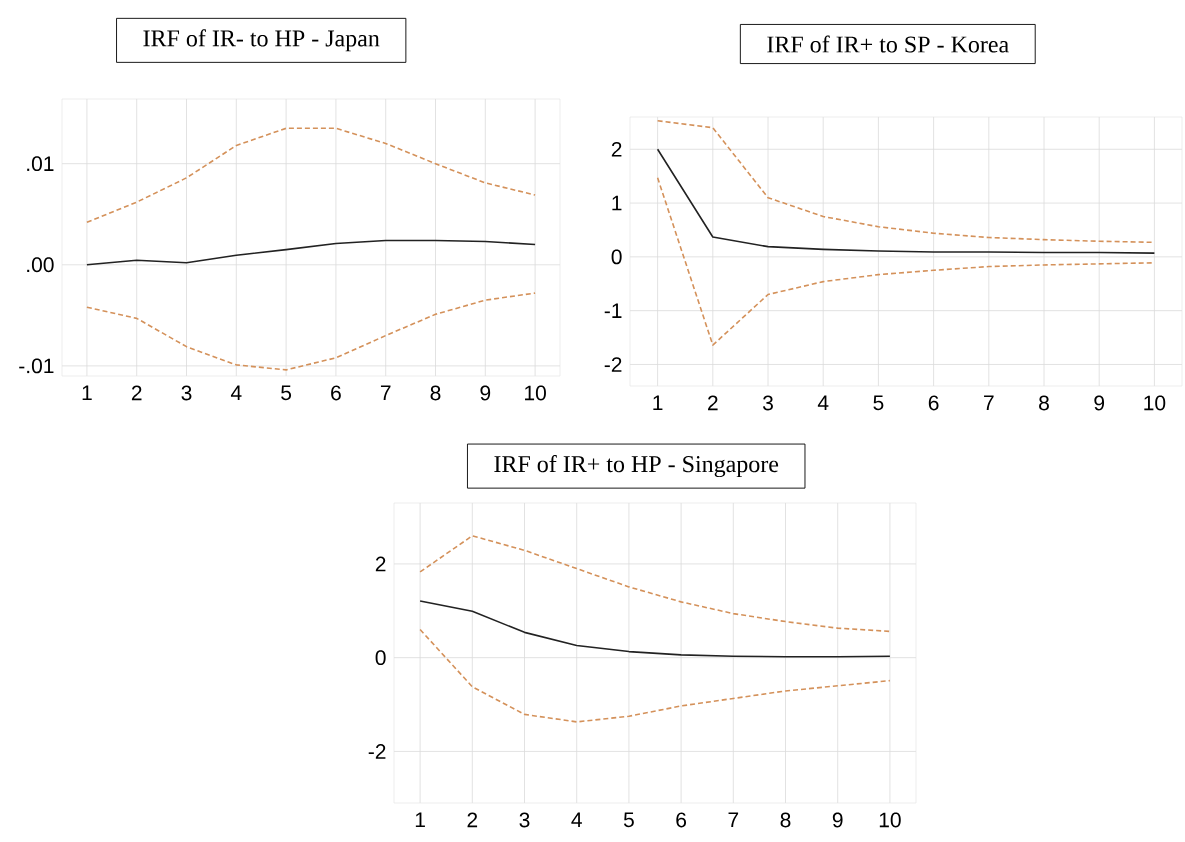 Image resolution: width=1185 pixels, height=842 pixels. Describe the element at coordinates (40, 265) in the screenshot. I see `y-tick-label: .00` at that location.